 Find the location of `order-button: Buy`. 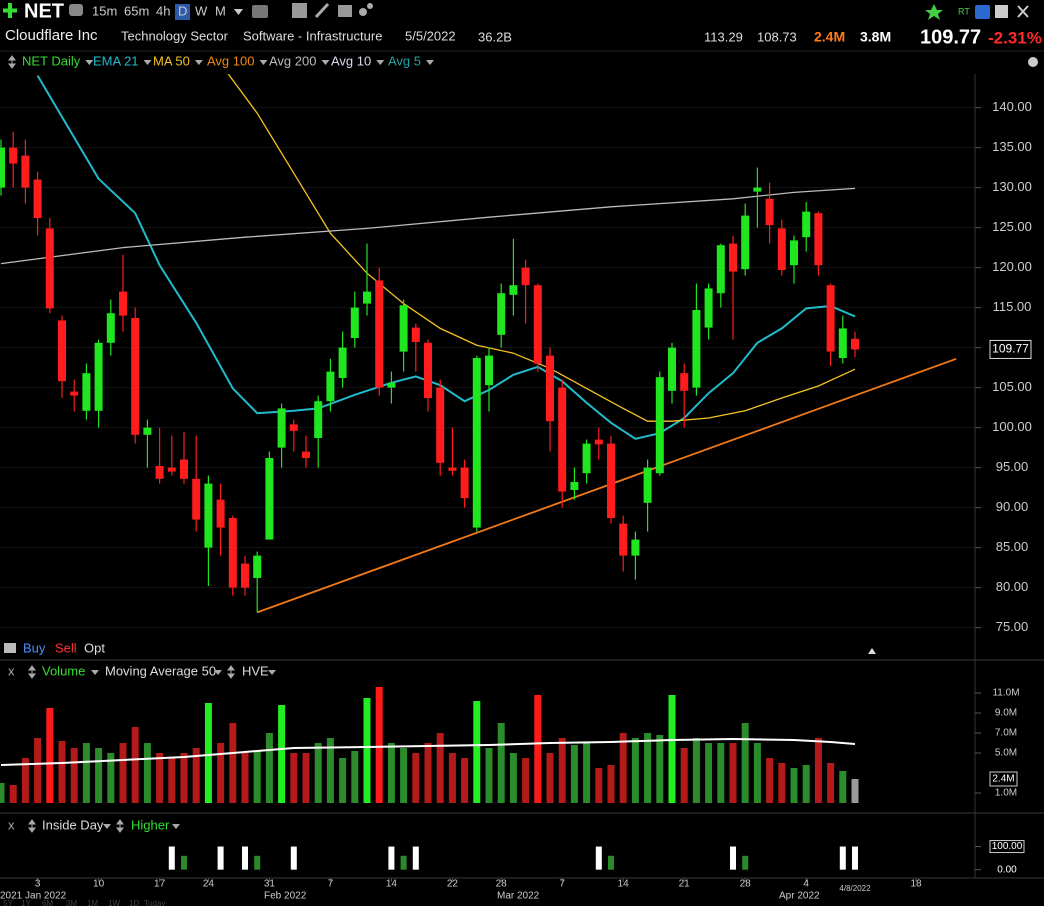

order-button: Buy is located at coordinates (34, 647).